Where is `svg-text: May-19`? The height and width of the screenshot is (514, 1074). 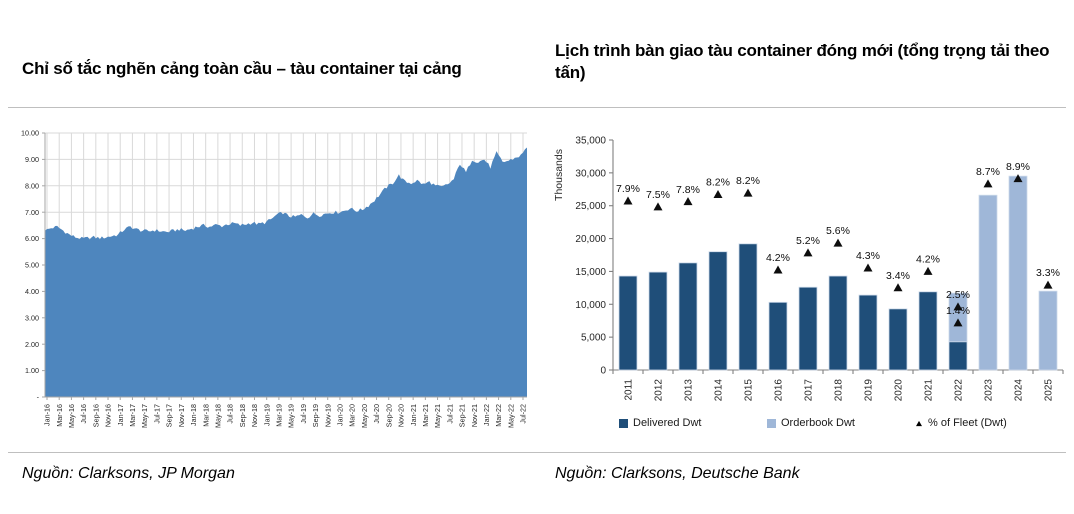 svg-text: May-19 is located at coordinates (291, 416).